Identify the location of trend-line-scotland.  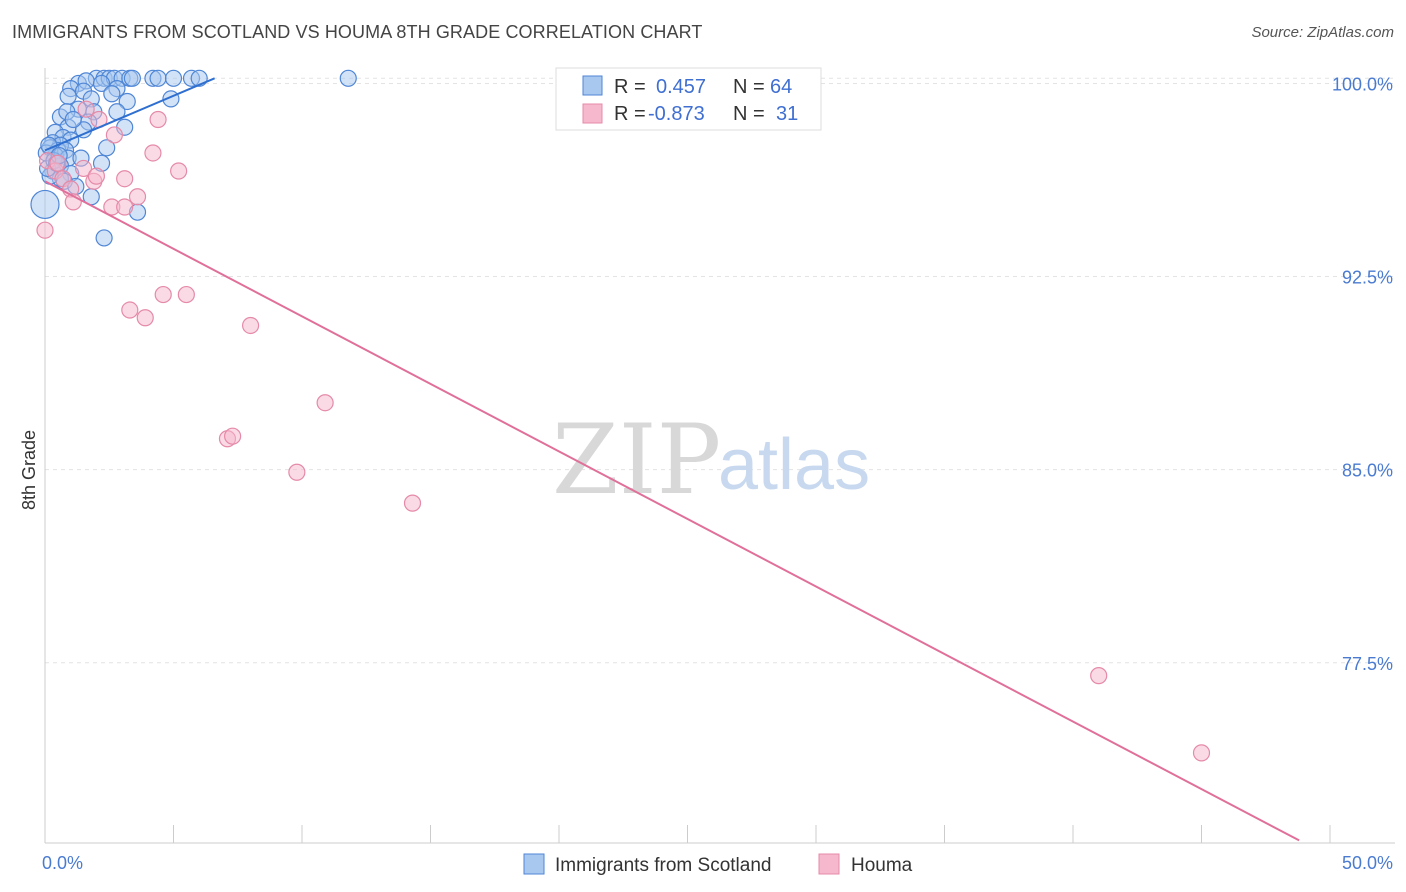
(130, 114).